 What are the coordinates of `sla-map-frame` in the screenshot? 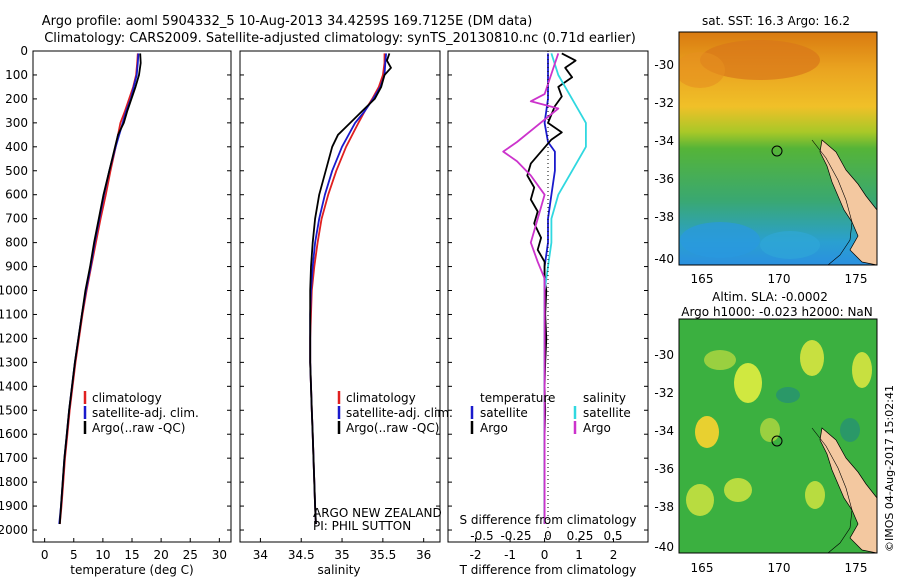 It's located at (778, 436).